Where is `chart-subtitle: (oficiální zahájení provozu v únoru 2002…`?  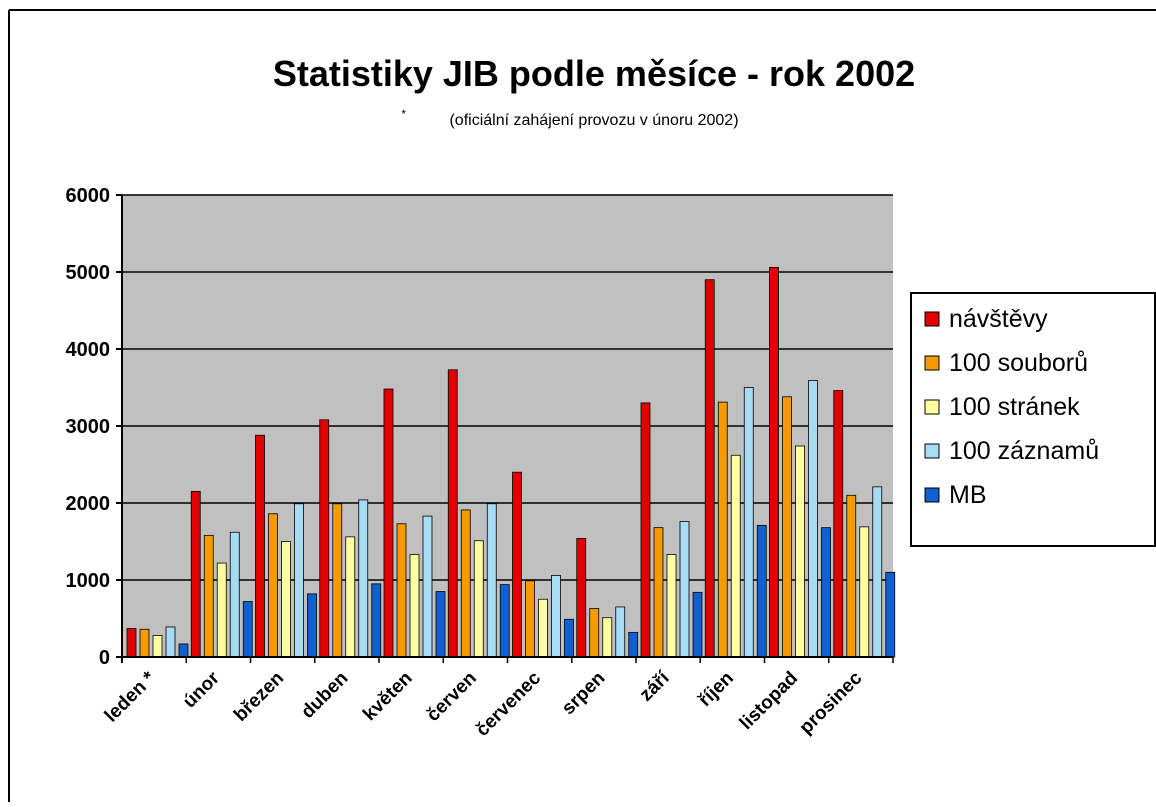 chart-subtitle: (oficiální zahájení provozu v únoru 2002… is located at coordinates (593, 120).